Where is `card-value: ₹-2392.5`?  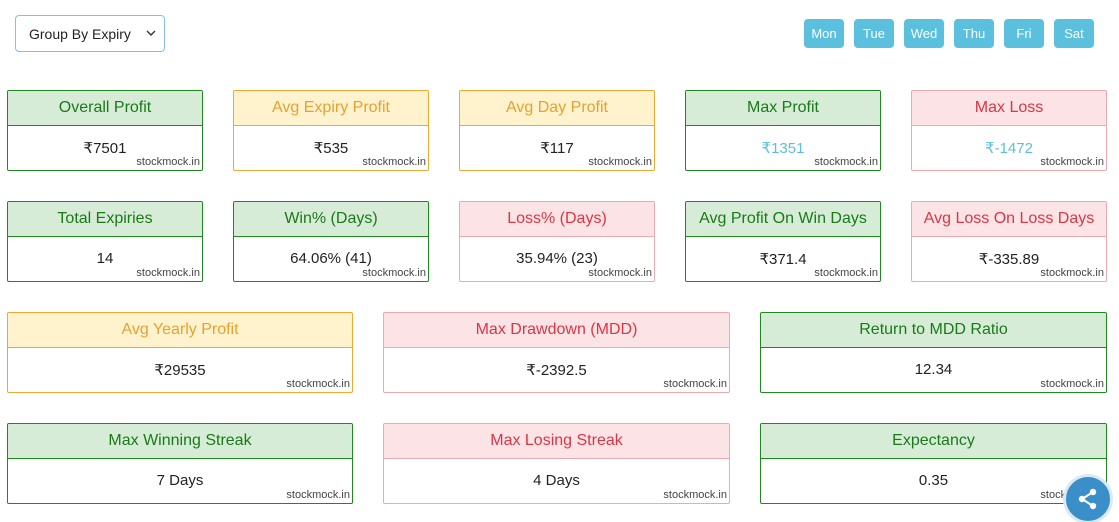
card-value: ₹-2392.5 is located at coordinates (556, 370).